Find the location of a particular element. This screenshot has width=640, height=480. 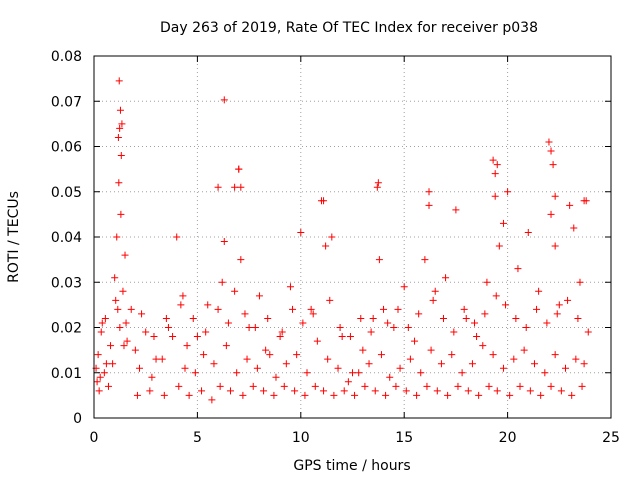

y-tick-label: 0.04 is located at coordinates (66, 238).